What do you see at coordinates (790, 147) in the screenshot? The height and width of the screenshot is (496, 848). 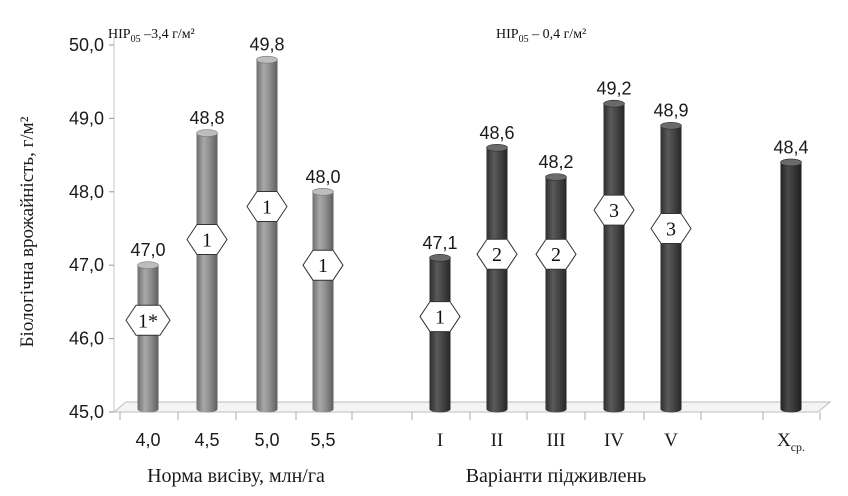 I see `bar-value-label: 48,4` at bounding box center [790, 147].